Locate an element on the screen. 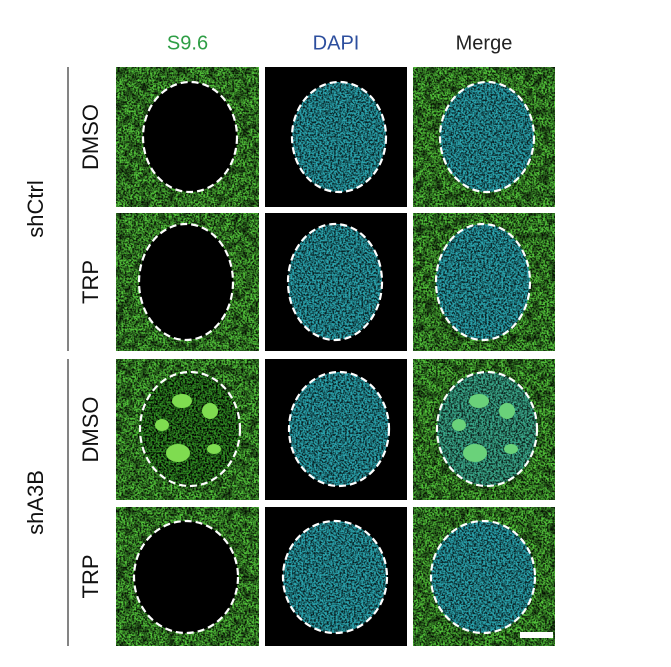 This screenshot has width=671, height=667. group-label: shA3B is located at coordinates (35, 502).